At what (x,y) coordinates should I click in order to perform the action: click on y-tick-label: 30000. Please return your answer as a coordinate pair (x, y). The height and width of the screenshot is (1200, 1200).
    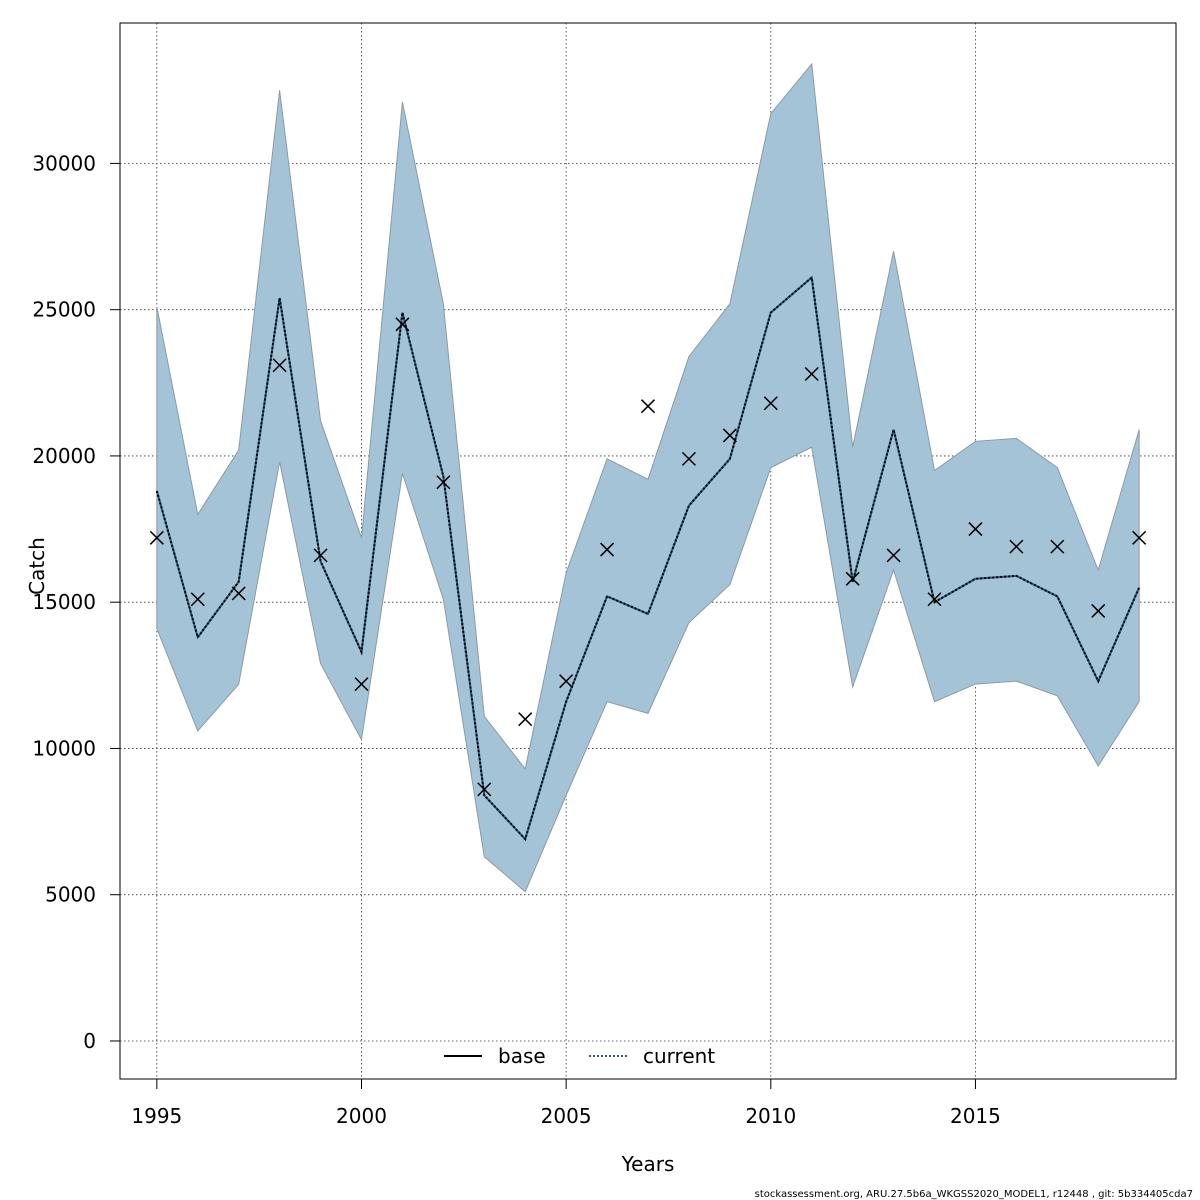
    Looking at the image, I should click on (64, 163).